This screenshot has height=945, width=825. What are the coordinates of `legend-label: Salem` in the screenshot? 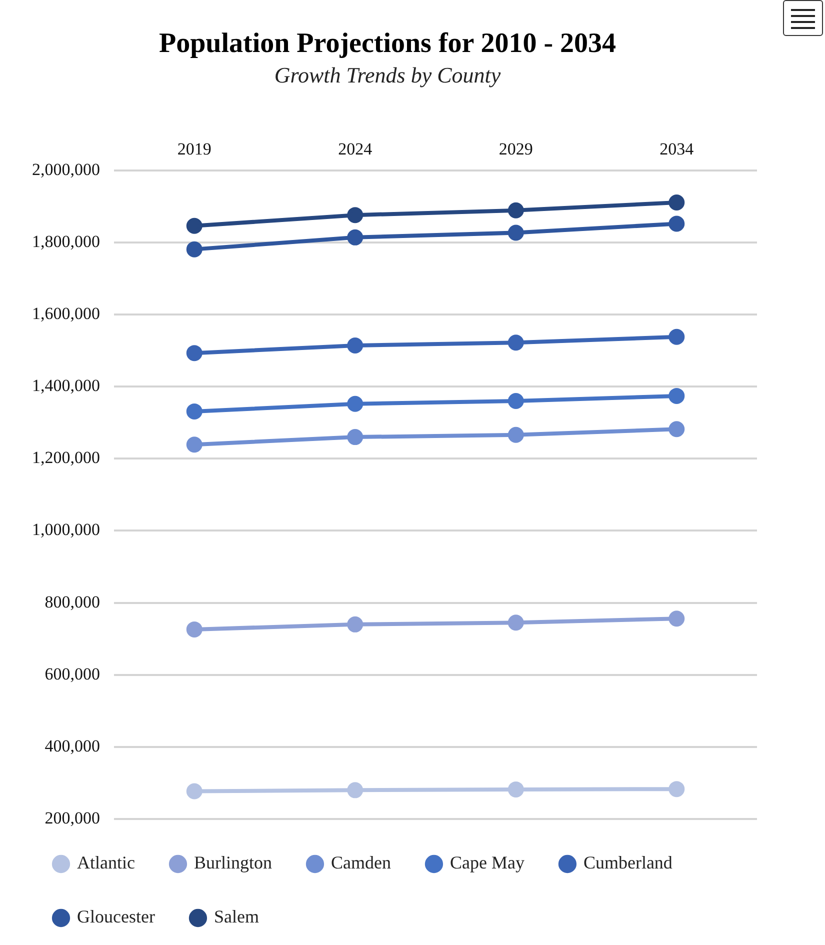 It's located at (236, 916).